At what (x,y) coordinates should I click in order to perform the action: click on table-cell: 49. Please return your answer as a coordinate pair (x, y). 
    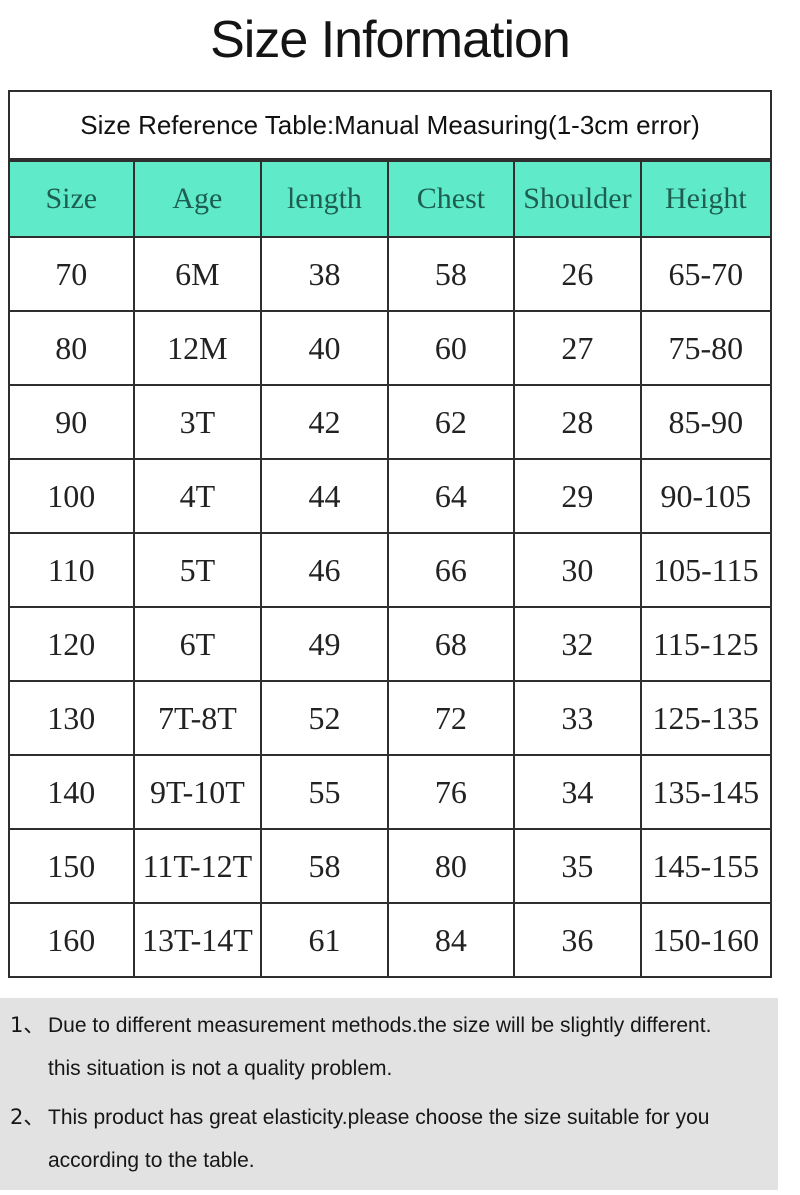
    Looking at the image, I should click on (324, 644).